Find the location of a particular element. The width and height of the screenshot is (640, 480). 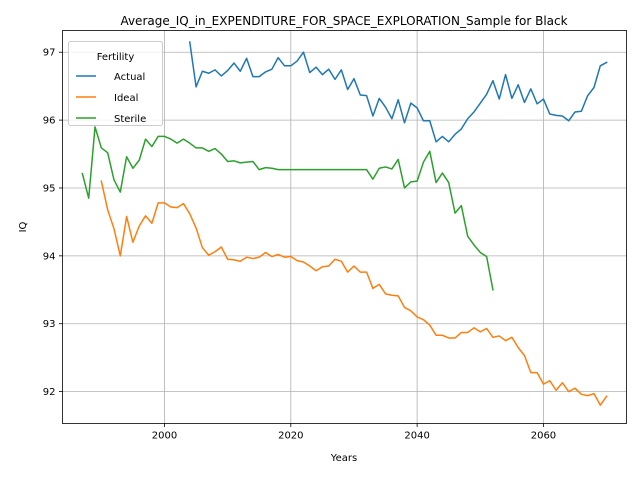

legend-box is located at coordinates (115, 83).